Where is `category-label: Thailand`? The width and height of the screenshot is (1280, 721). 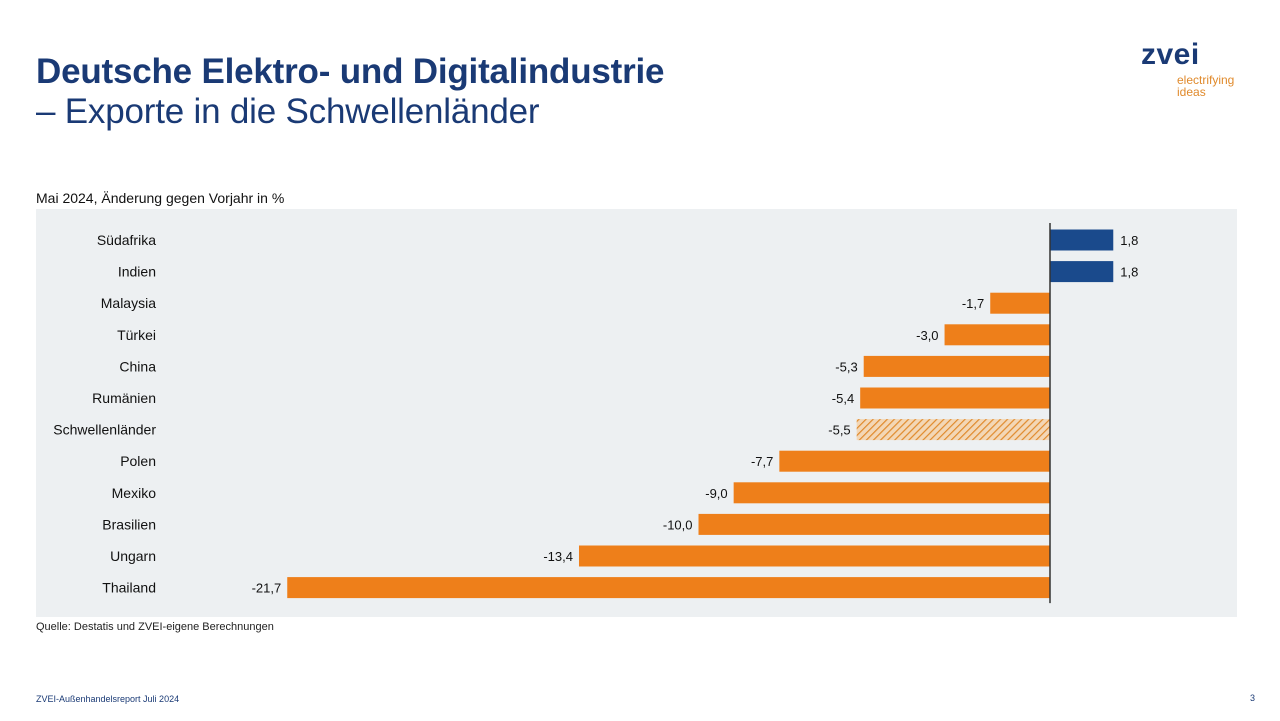
category-label: Thailand is located at coordinates (129, 588).